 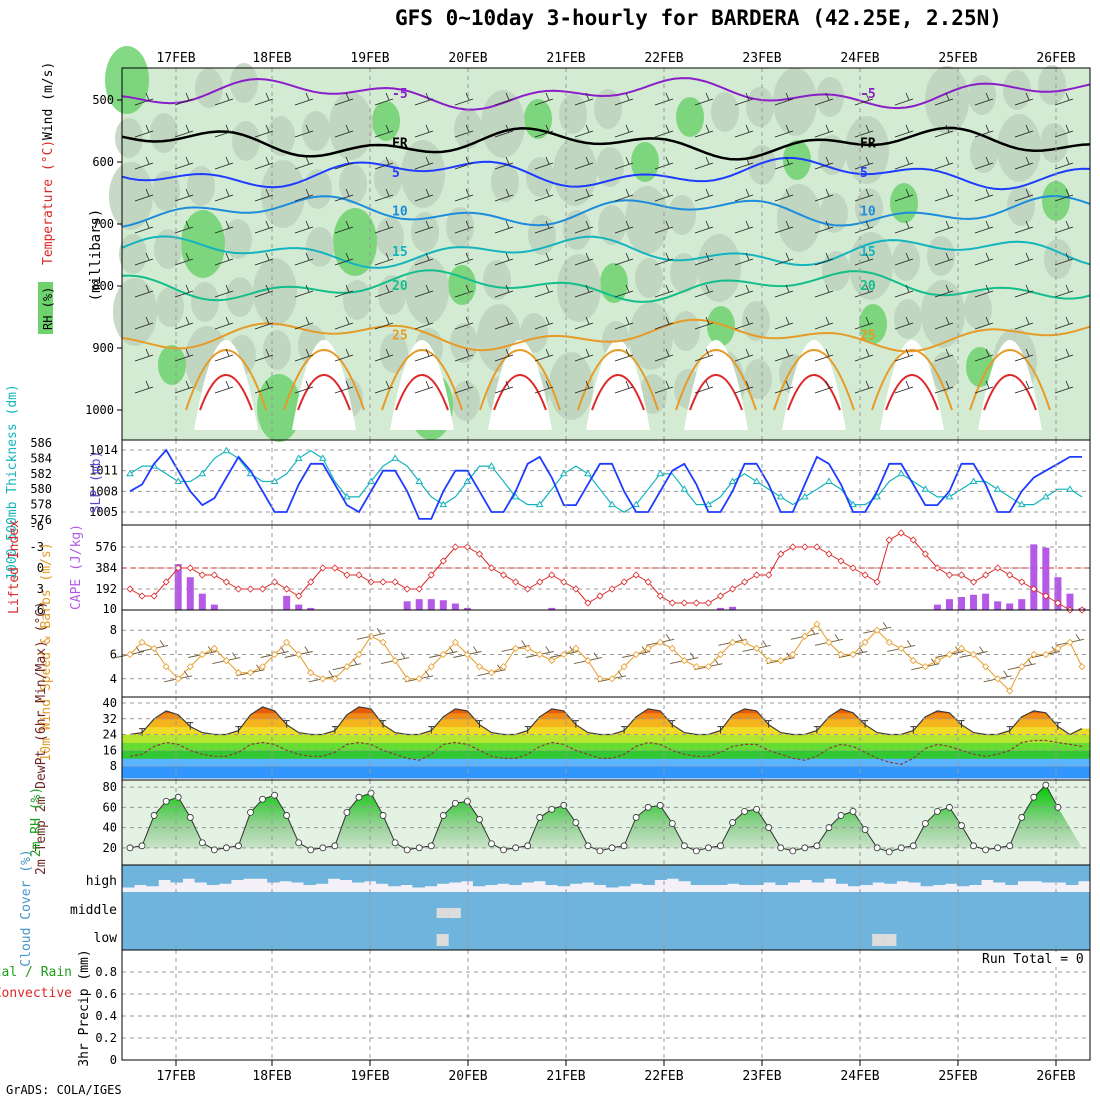 I want to click on p1-label-rh: RH (%), so click(x=48, y=308).